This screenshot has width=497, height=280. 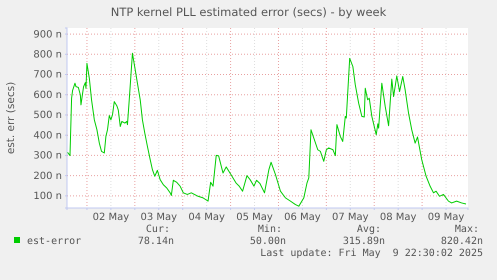 What do you see at coordinates (47, 156) in the screenshot?
I see `y-tick-label: 300 n` at bounding box center [47, 156].